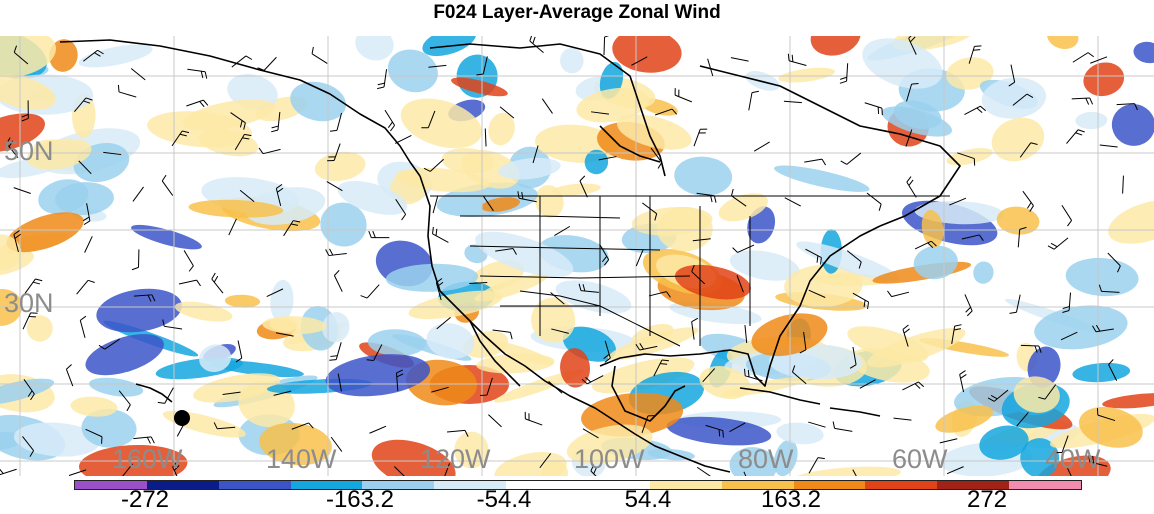 This screenshot has width=1154, height=514. Describe the element at coordinates (182, 418) in the screenshot. I see `storm-marker` at that location.